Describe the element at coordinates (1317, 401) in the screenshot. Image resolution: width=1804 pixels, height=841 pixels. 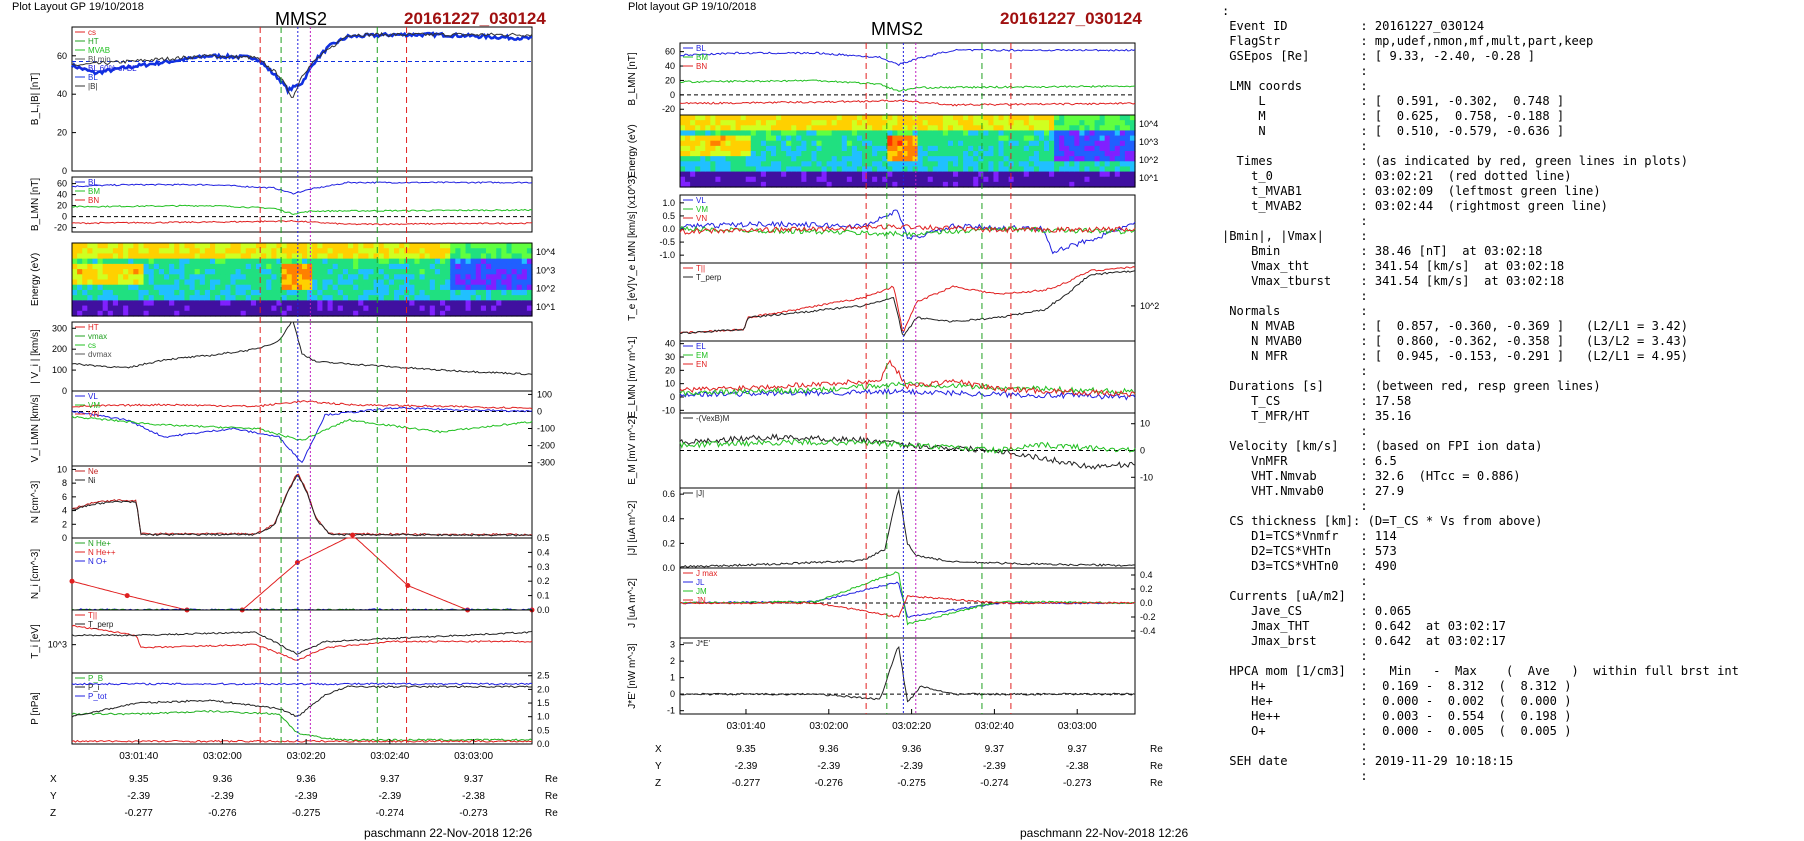
I see `summary-line: T_CS : 17.58` at that location.